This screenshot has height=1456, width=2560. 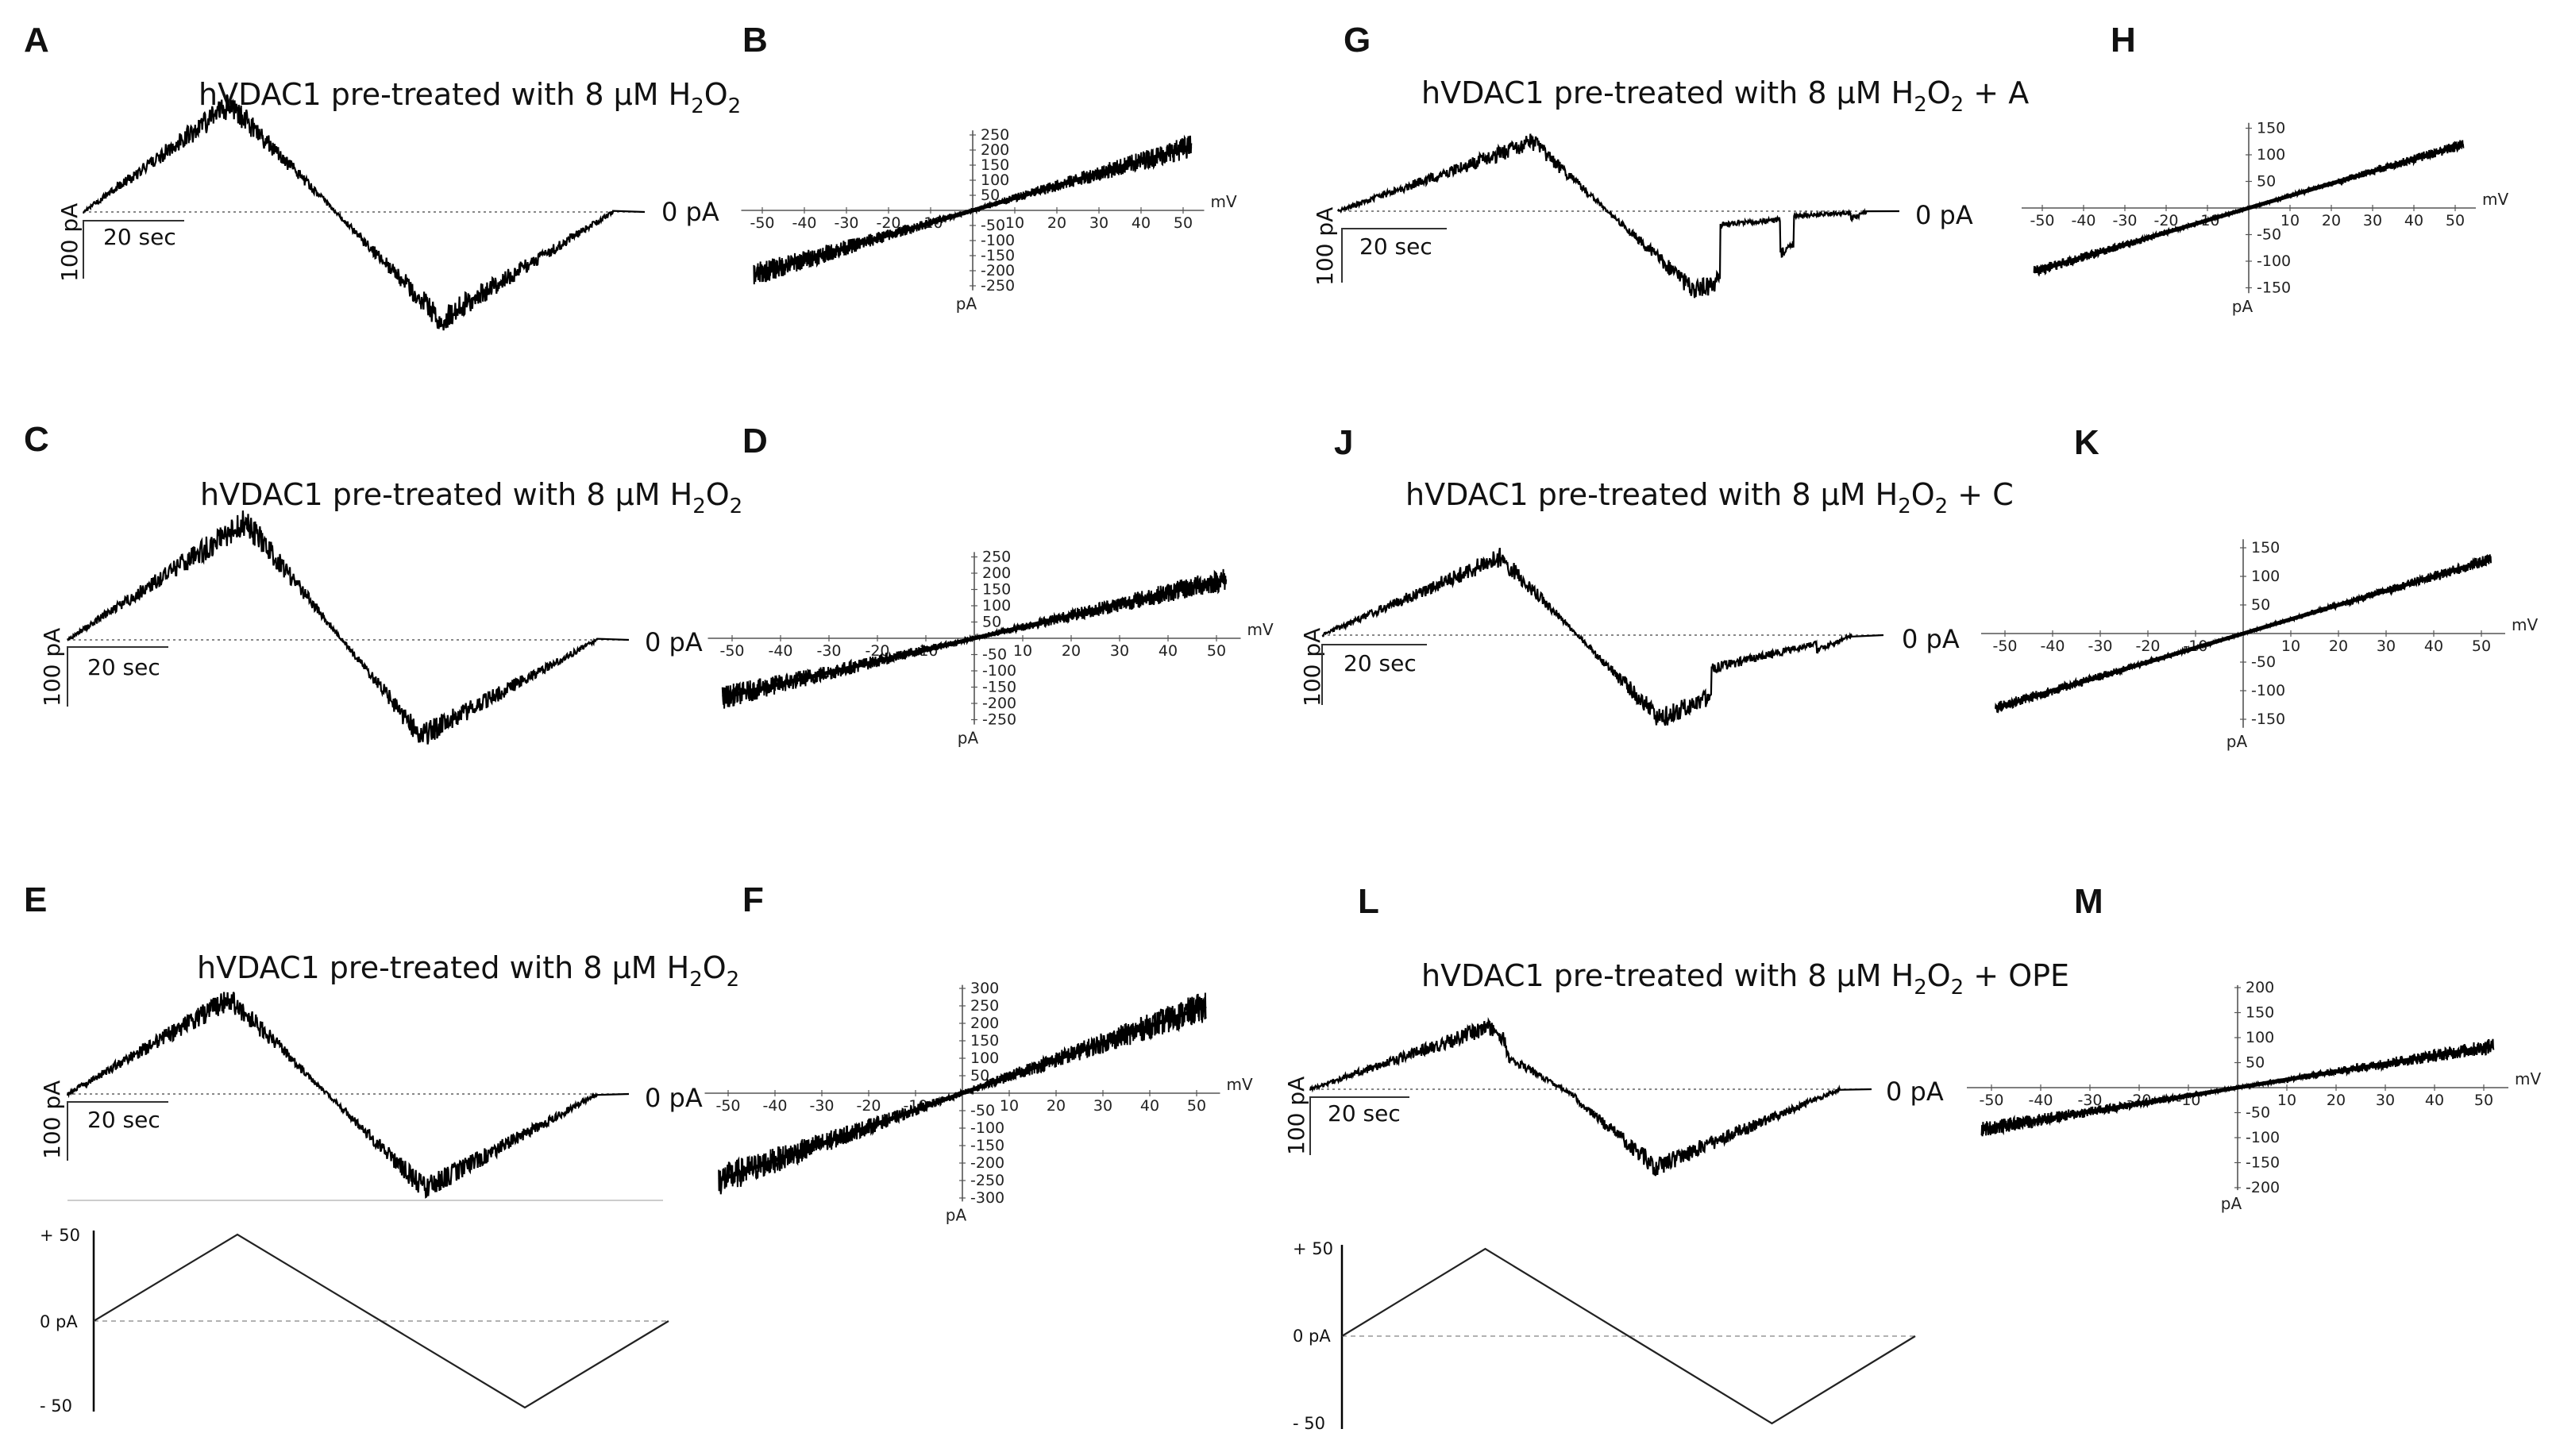 What do you see at coordinates (2263, 1187) in the screenshot?
I see `y-tick-label-m: -200` at bounding box center [2263, 1187].